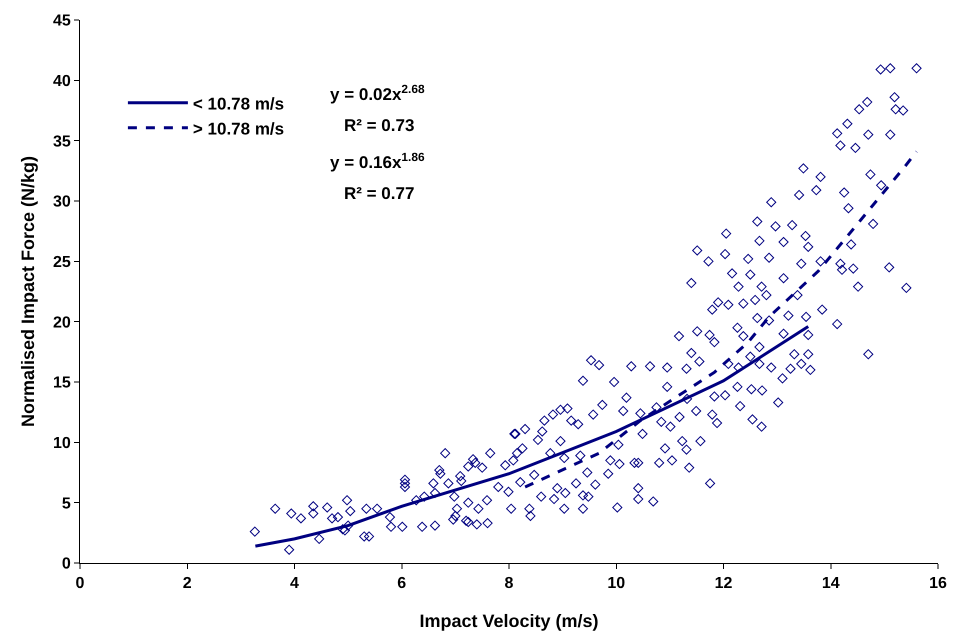  Describe the element at coordinates (238, 104) in the screenshot. I see `legend-label: < 10.78 m/s` at that location.